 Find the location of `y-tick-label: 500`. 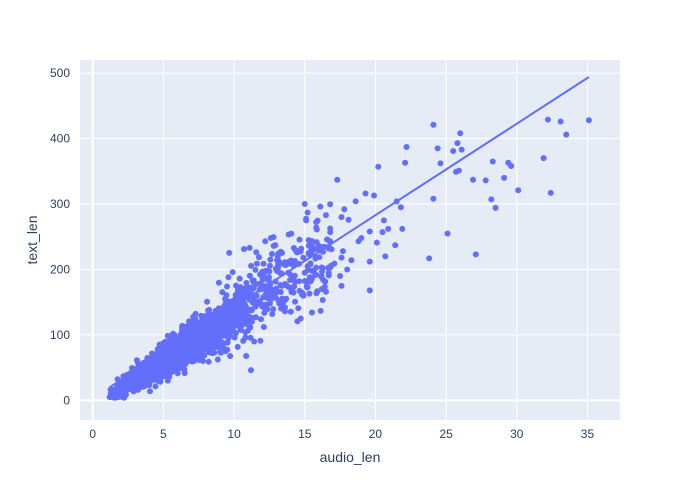

y-tick-label: 500 is located at coordinates (60, 73).